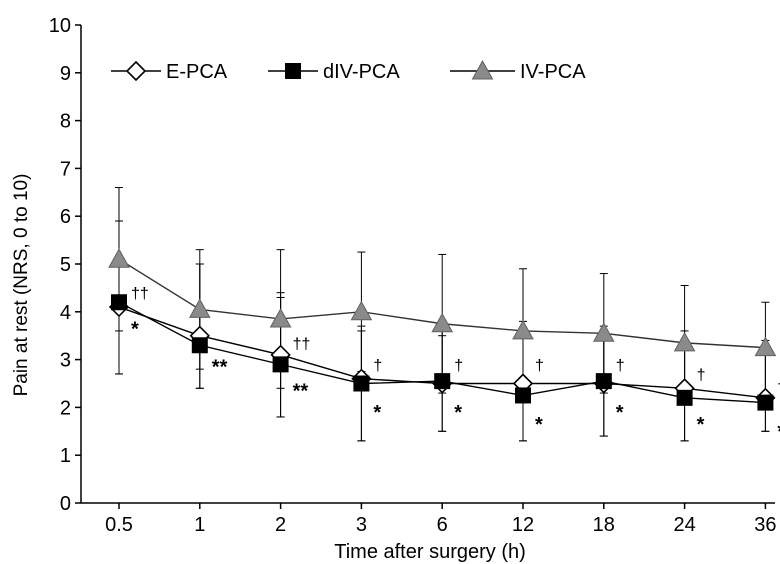 This screenshot has height=564, width=780. Describe the element at coordinates (65, 504) in the screenshot. I see `y-tick-label: 0` at that location.